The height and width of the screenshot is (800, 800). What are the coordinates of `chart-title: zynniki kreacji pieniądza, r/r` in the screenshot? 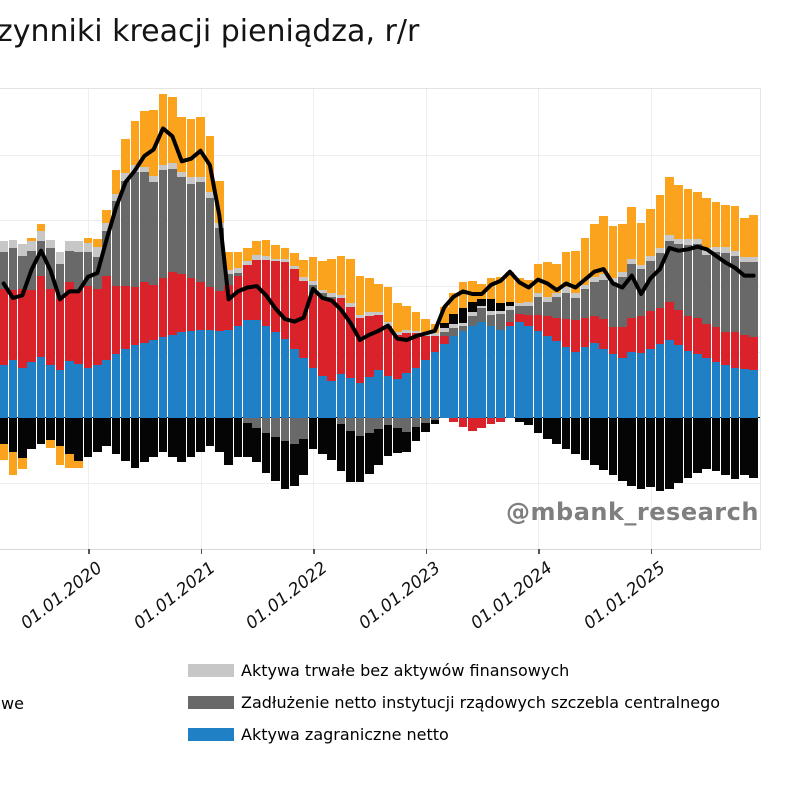 It's located at (210, 31).